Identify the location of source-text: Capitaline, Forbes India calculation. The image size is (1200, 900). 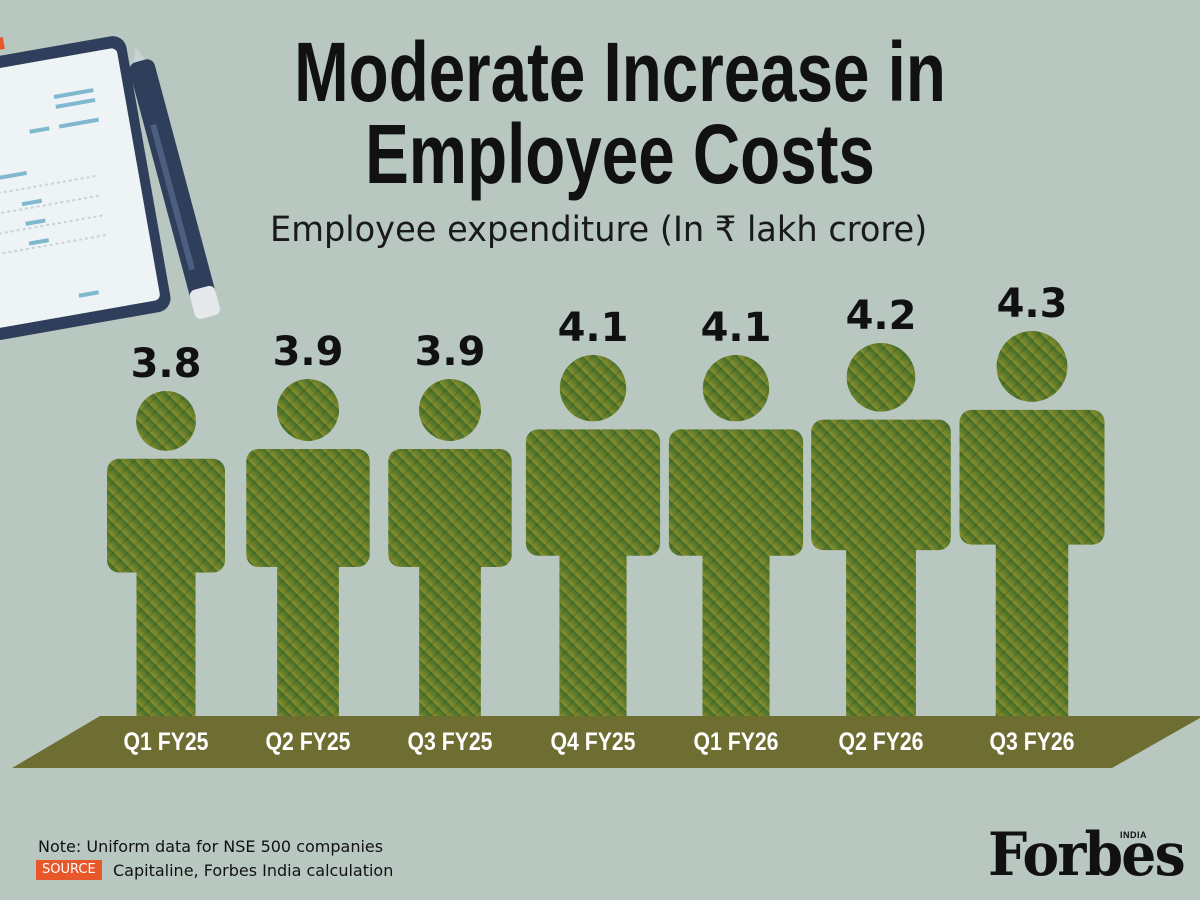
(253, 870).